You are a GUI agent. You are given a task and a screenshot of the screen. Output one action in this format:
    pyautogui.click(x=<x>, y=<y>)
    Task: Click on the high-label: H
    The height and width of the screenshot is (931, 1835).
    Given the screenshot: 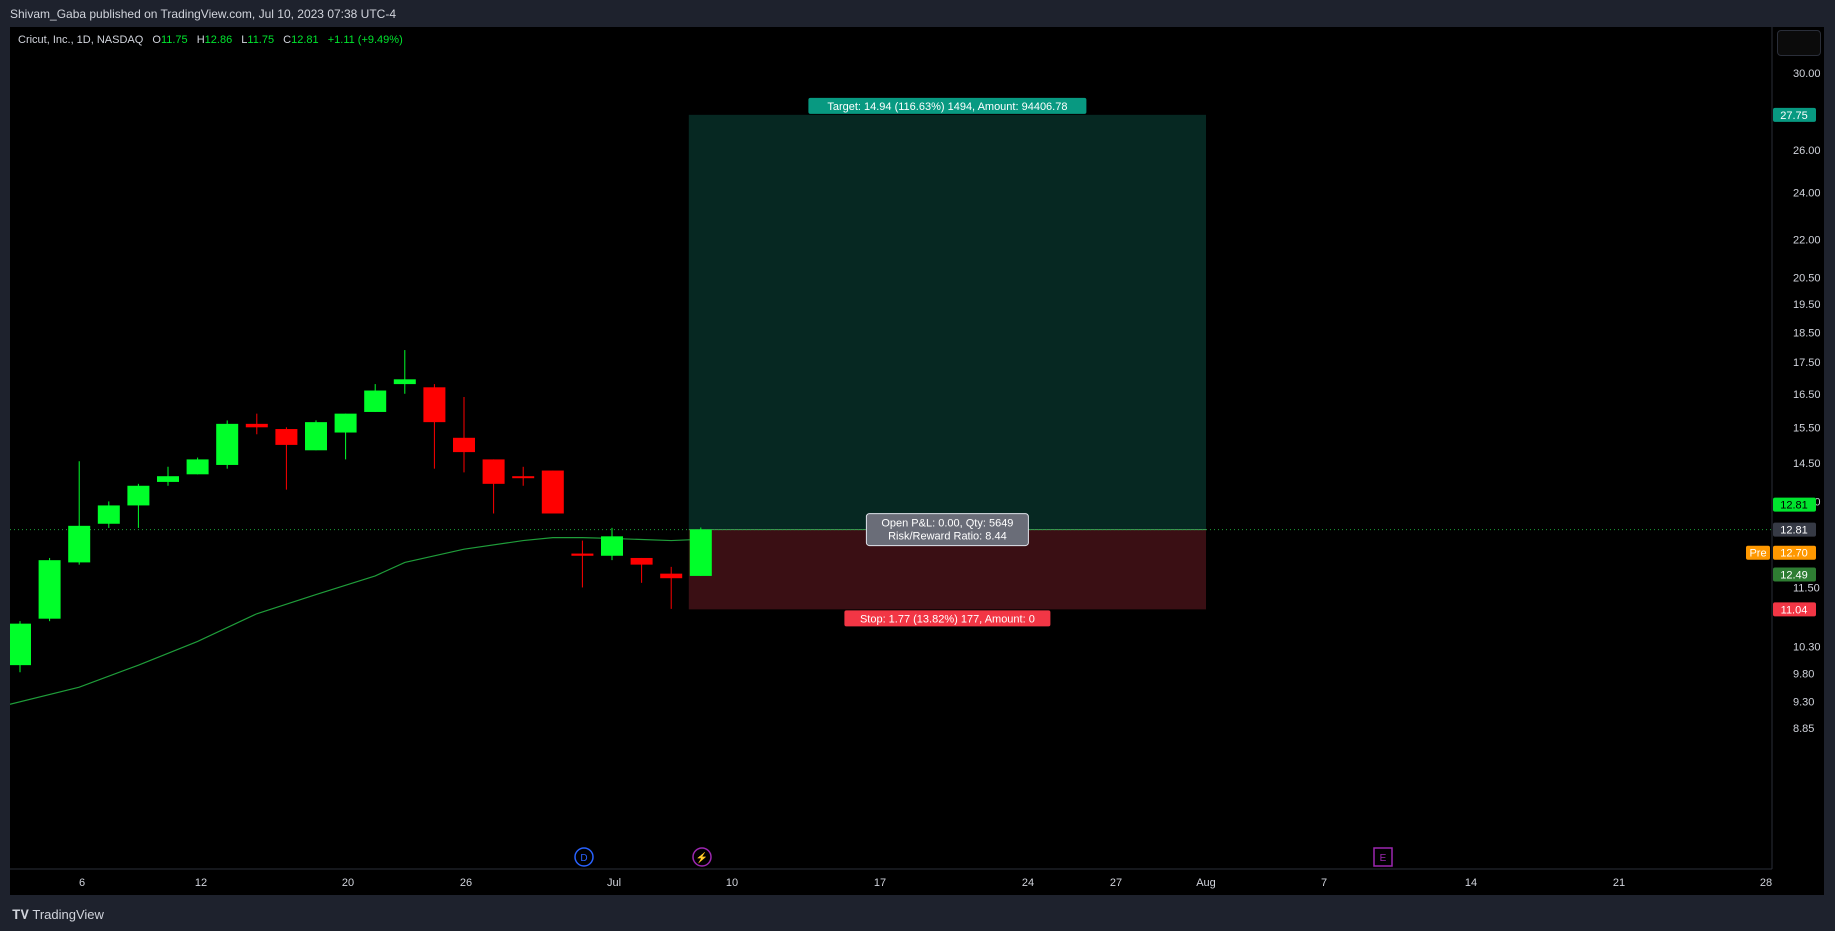 What is the action you would take?
    pyautogui.click(x=200, y=40)
    